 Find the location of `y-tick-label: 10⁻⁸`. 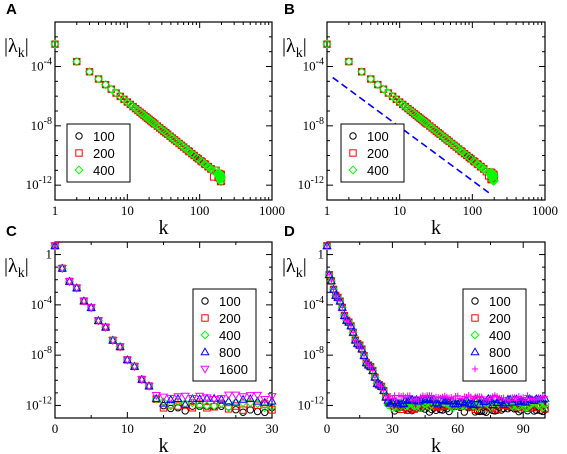

y-tick-label: 10⁻⁸ is located at coordinates (41, 124).